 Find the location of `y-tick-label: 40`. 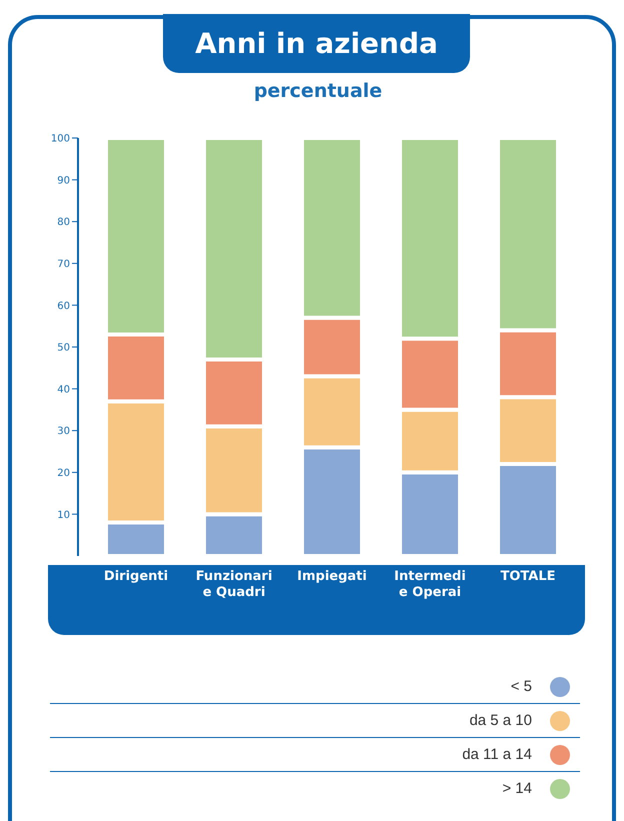

y-tick-label: 40 is located at coordinates (63, 390).